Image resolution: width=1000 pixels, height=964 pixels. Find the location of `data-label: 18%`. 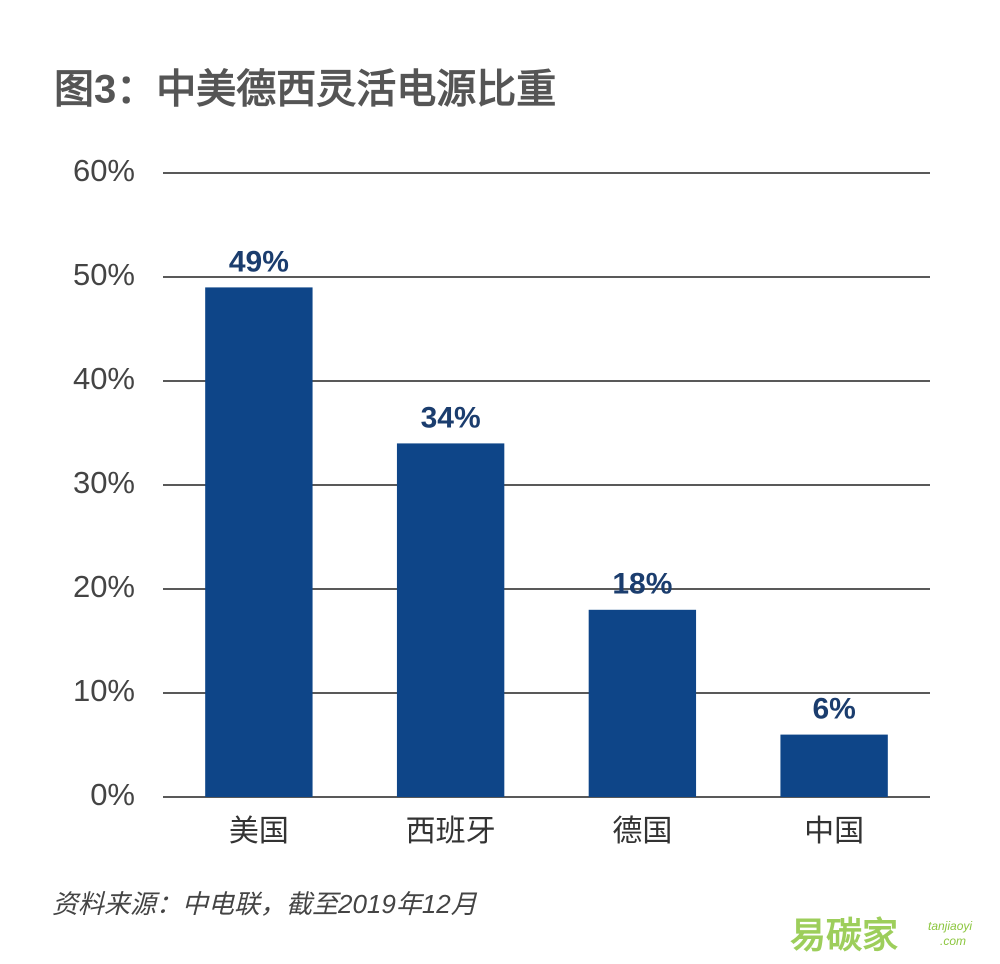

data-label: 18% is located at coordinates (642, 584).